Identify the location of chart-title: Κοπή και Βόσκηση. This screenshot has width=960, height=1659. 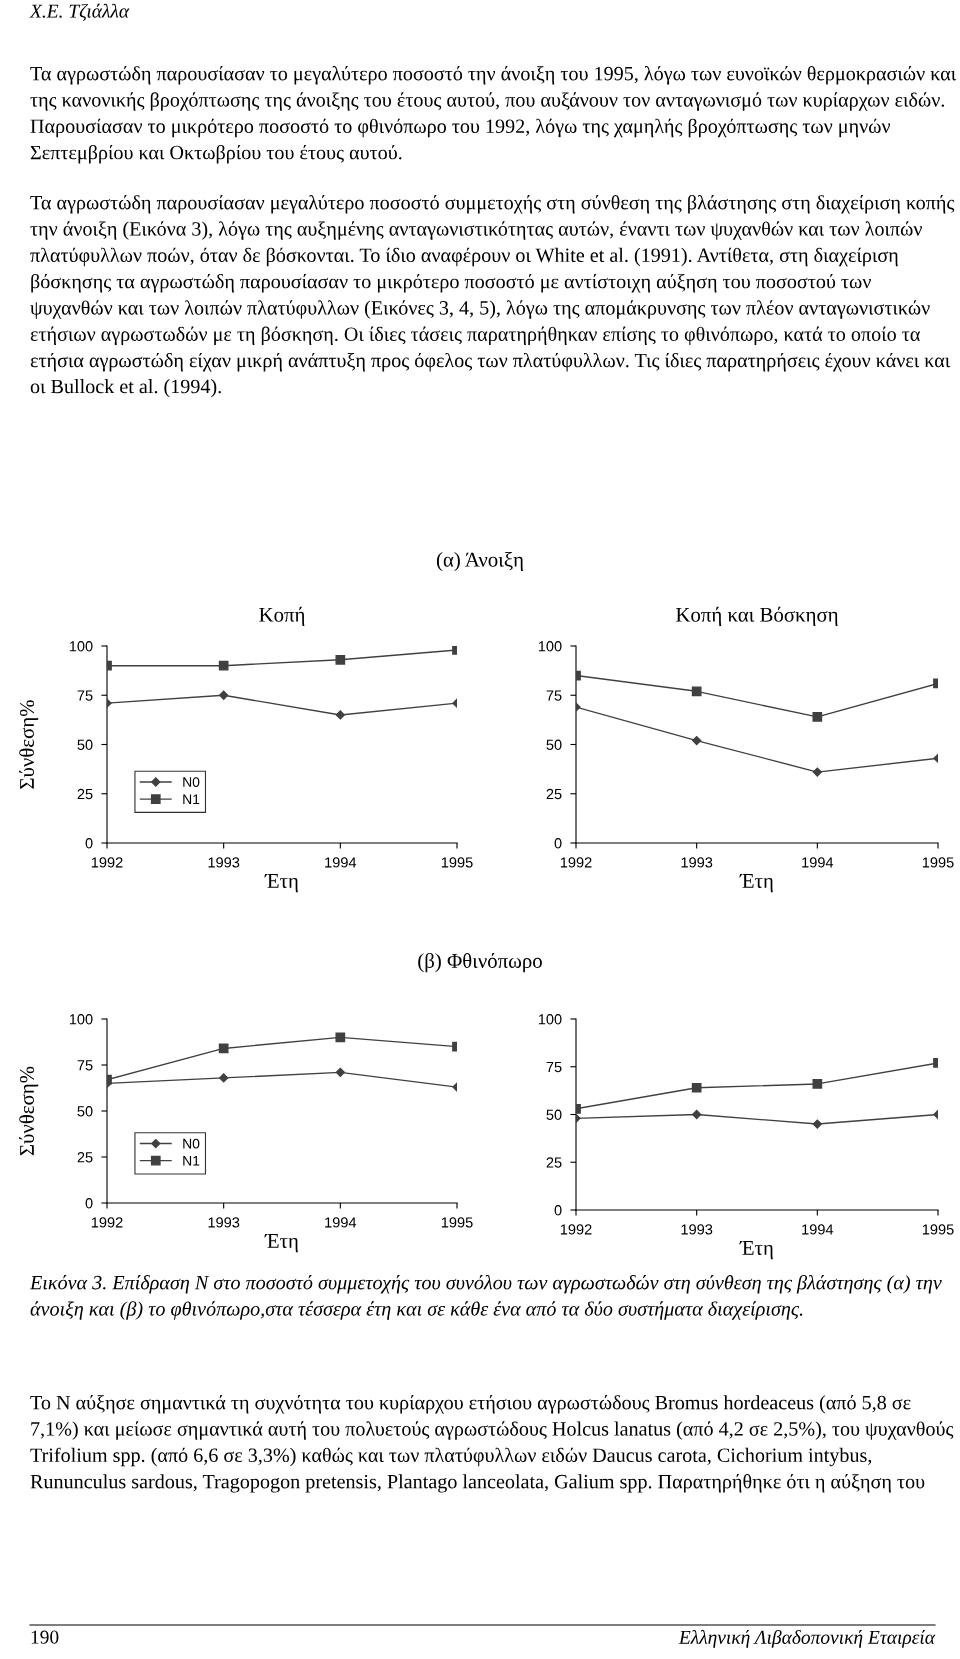
(757, 616).